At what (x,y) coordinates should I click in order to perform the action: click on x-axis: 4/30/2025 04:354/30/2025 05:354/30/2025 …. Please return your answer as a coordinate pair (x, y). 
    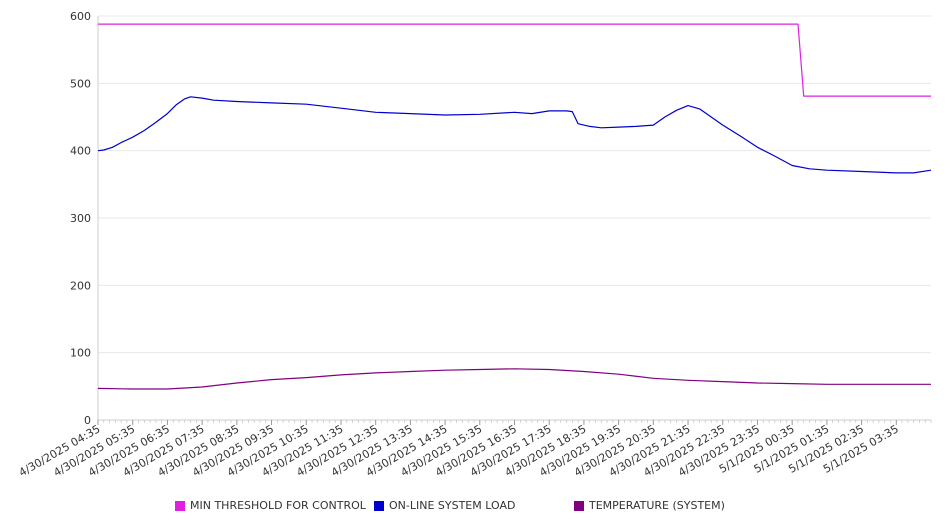
    Looking at the image, I should click on (474, 449).